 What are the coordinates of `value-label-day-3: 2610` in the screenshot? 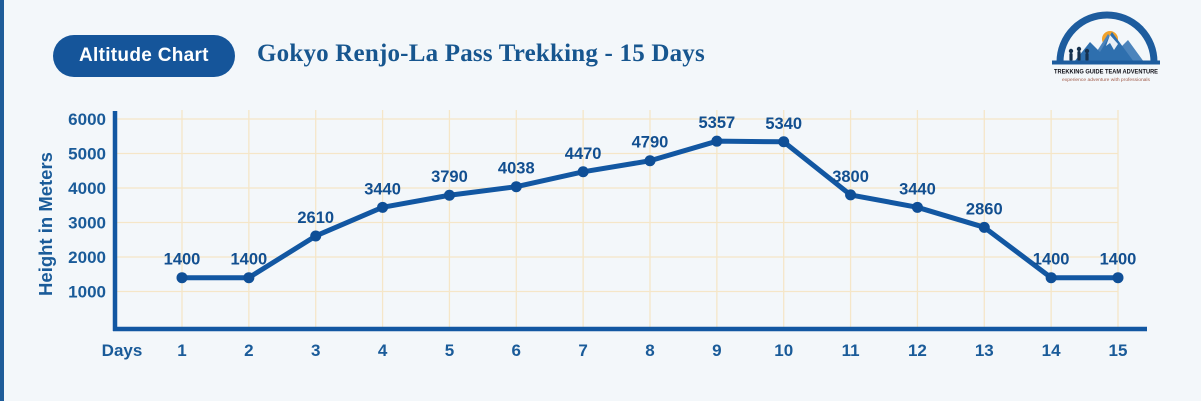 It's located at (315, 218).